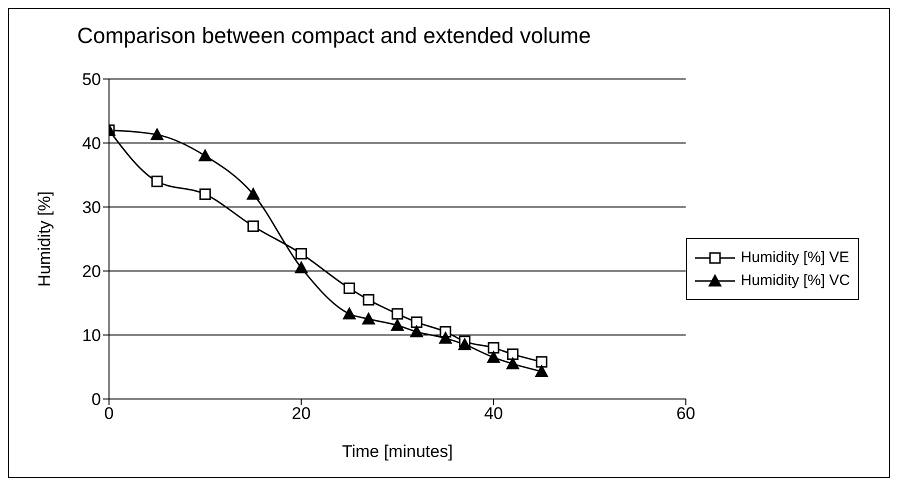 The height and width of the screenshot is (484, 897). I want to click on chart-title: Comparison between compact and extended volume, so click(334, 36).